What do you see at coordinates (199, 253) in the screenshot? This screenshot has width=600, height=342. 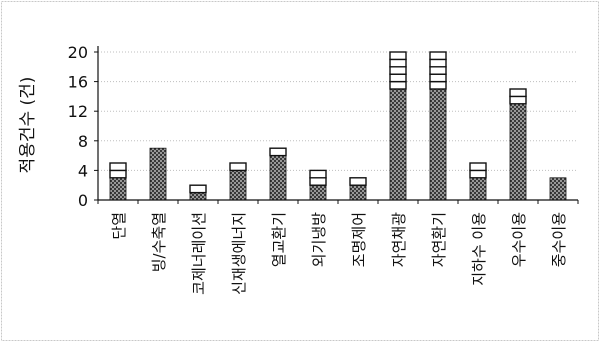 I see `x-tick-label: 코제너레이션` at bounding box center [199, 253].